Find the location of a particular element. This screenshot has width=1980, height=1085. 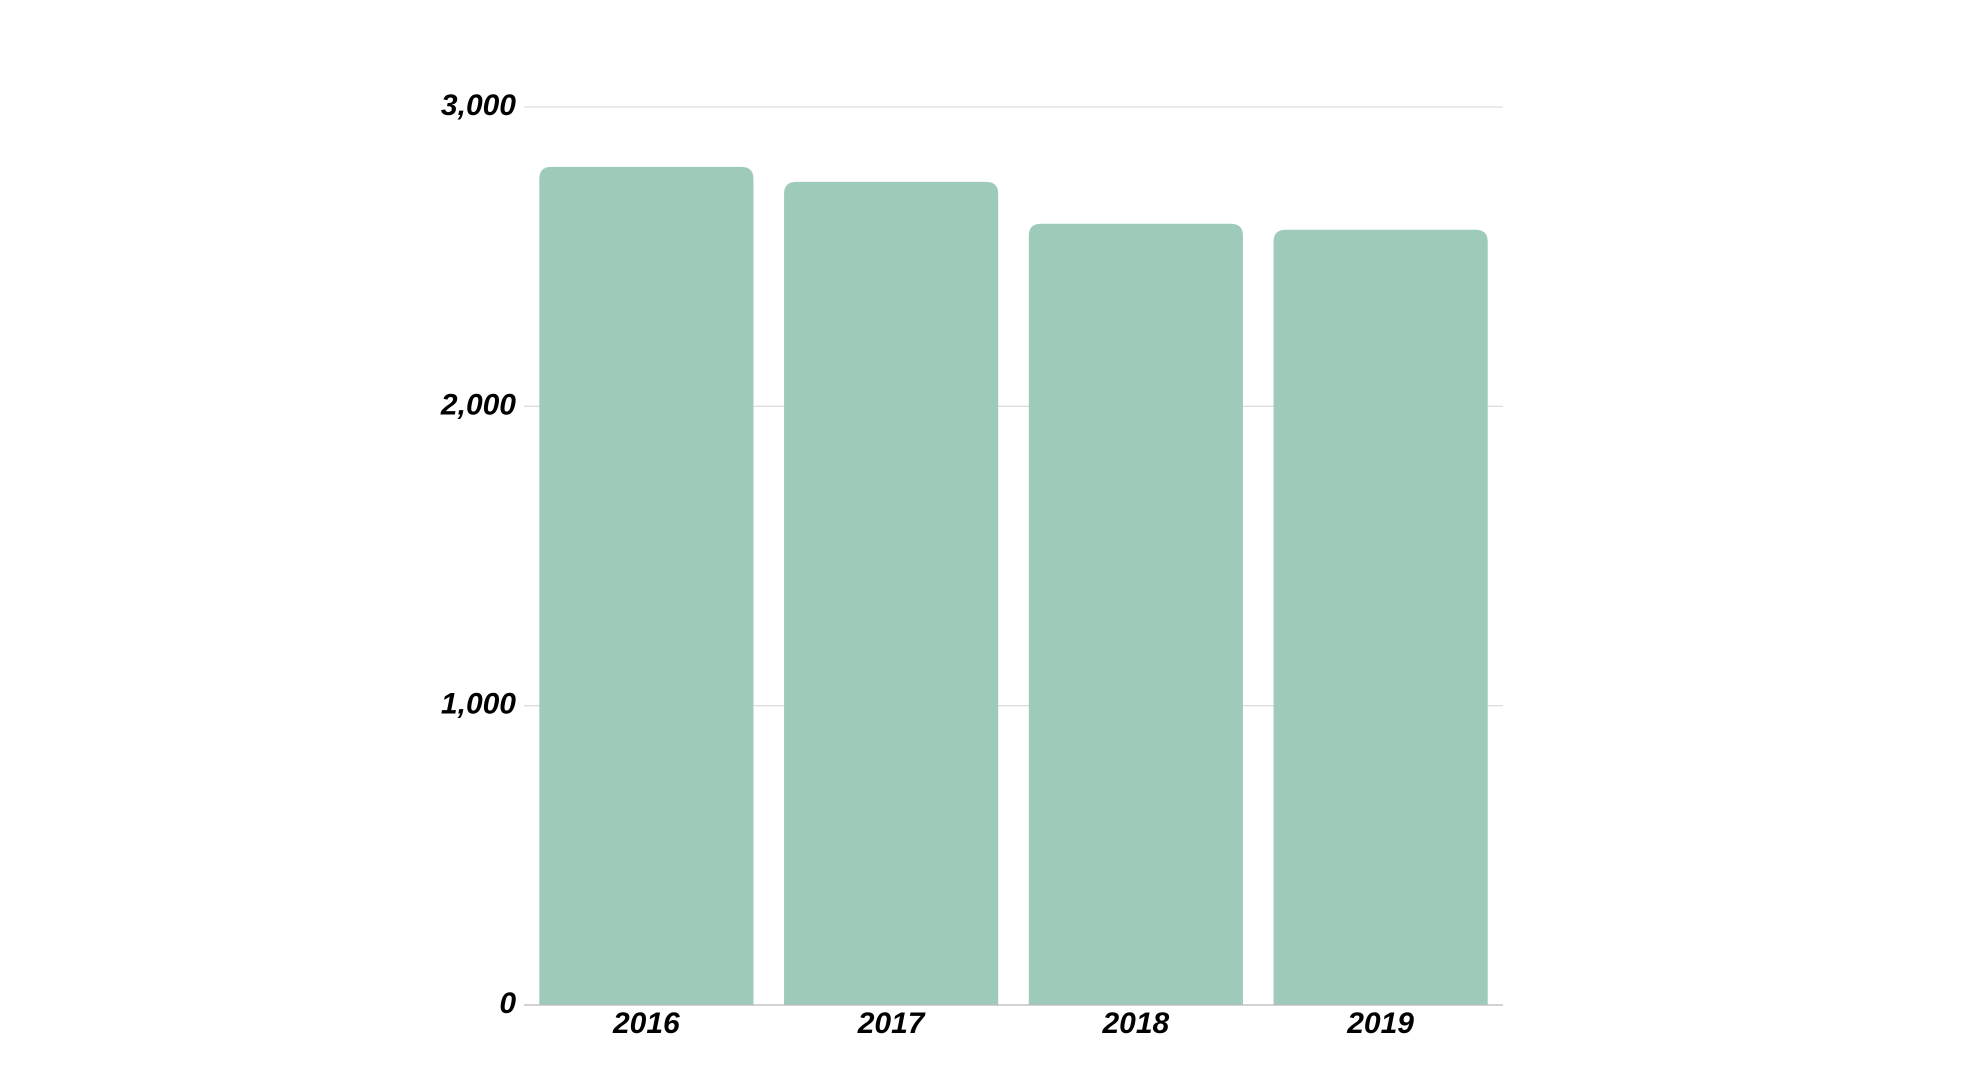

y-tick-label: 0 is located at coordinates (507, 1003).